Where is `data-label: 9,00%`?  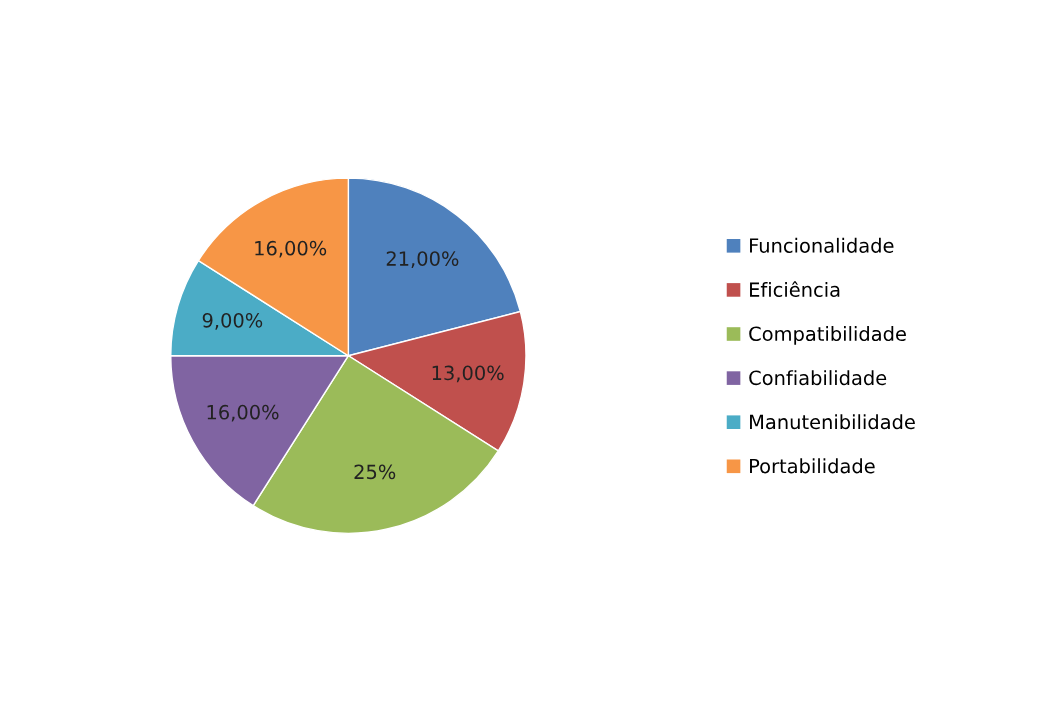
data-label: 9,00% is located at coordinates (232, 321).